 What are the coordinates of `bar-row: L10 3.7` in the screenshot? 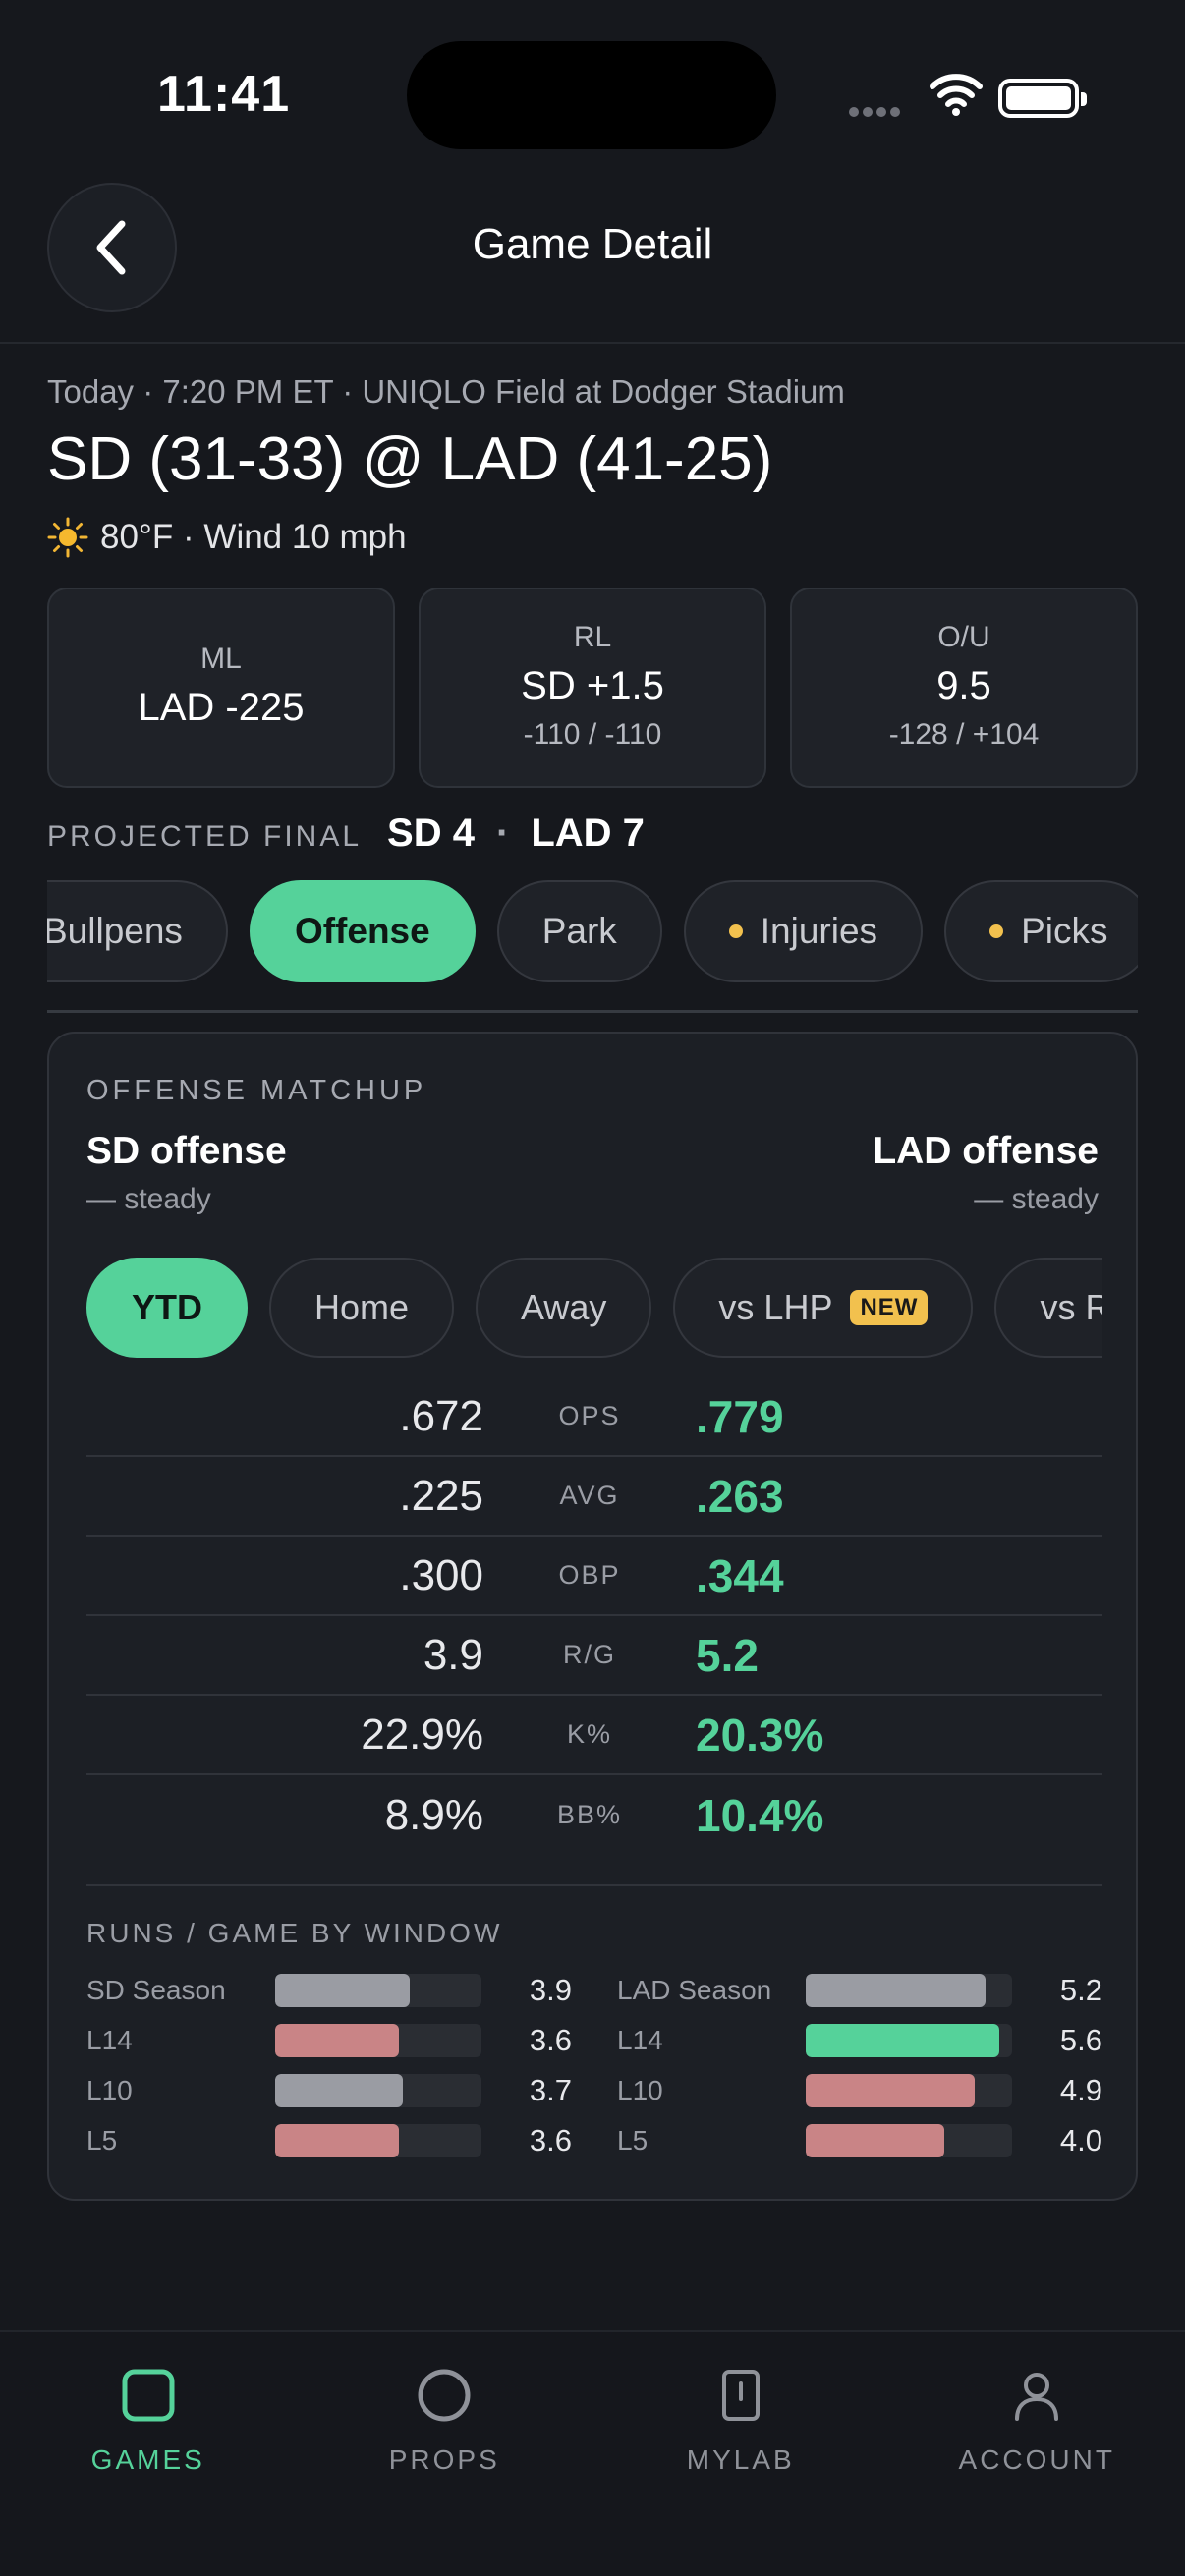 It's located at (329, 2090).